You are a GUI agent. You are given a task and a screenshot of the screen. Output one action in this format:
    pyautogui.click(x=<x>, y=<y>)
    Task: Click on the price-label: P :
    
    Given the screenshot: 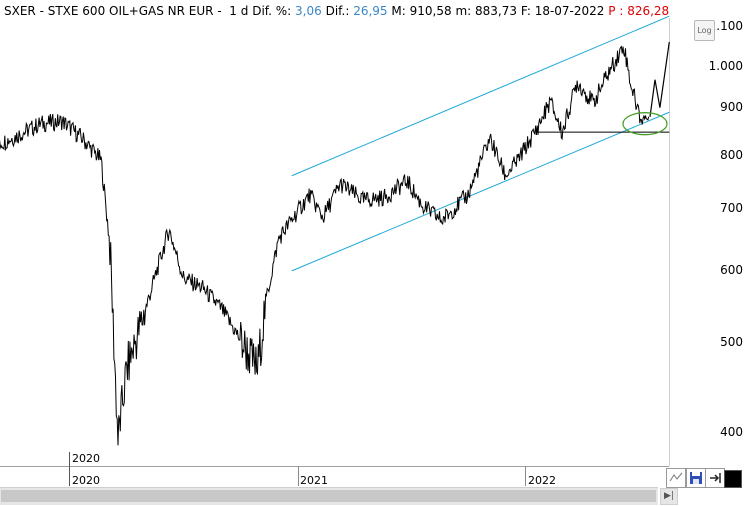 What is the action you would take?
    pyautogui.click(x=616, y=11)
    